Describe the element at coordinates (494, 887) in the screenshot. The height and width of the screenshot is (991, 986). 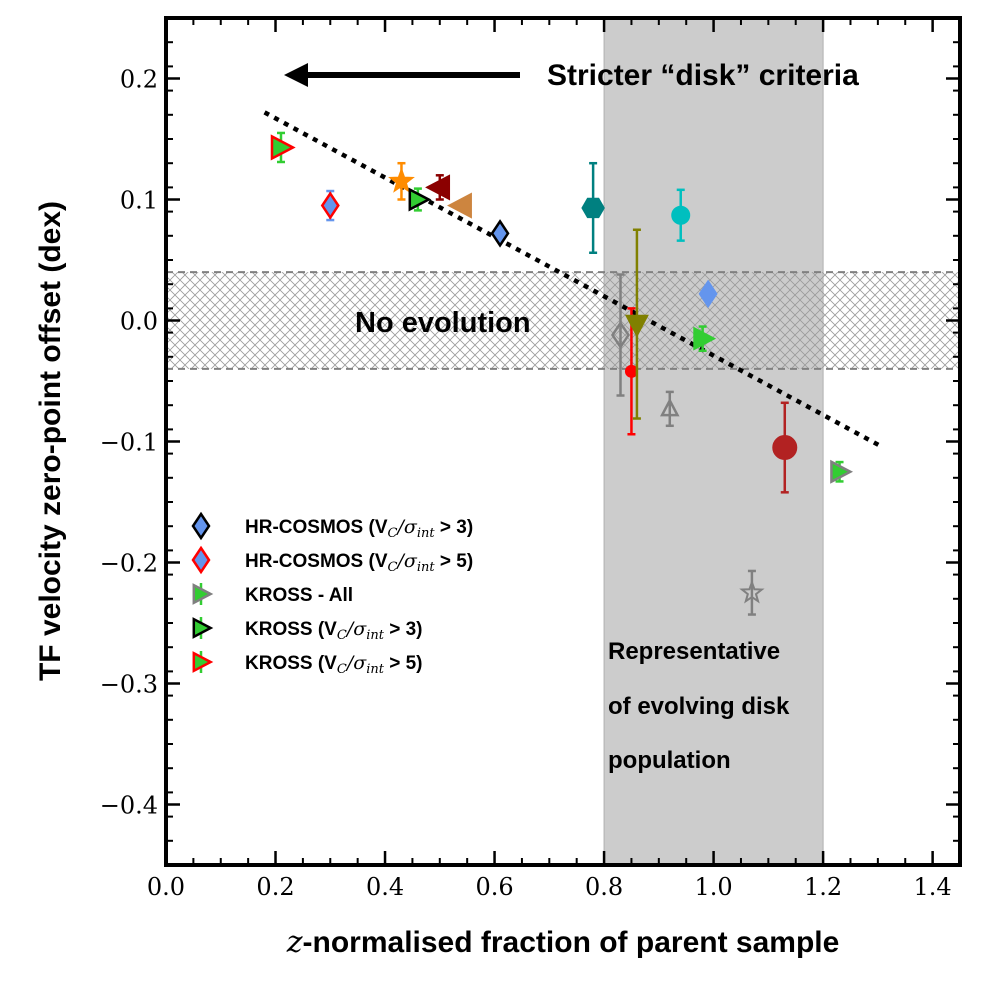
I see `x-tick-label: 0.6` at that location.